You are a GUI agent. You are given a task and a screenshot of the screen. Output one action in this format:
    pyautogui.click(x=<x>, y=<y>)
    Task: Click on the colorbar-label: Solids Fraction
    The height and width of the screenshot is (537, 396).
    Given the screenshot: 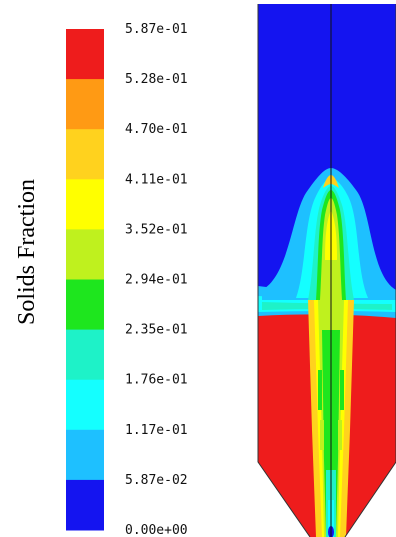 What is the action you would take?
    pyautogui.click(x=27, y=252)
    